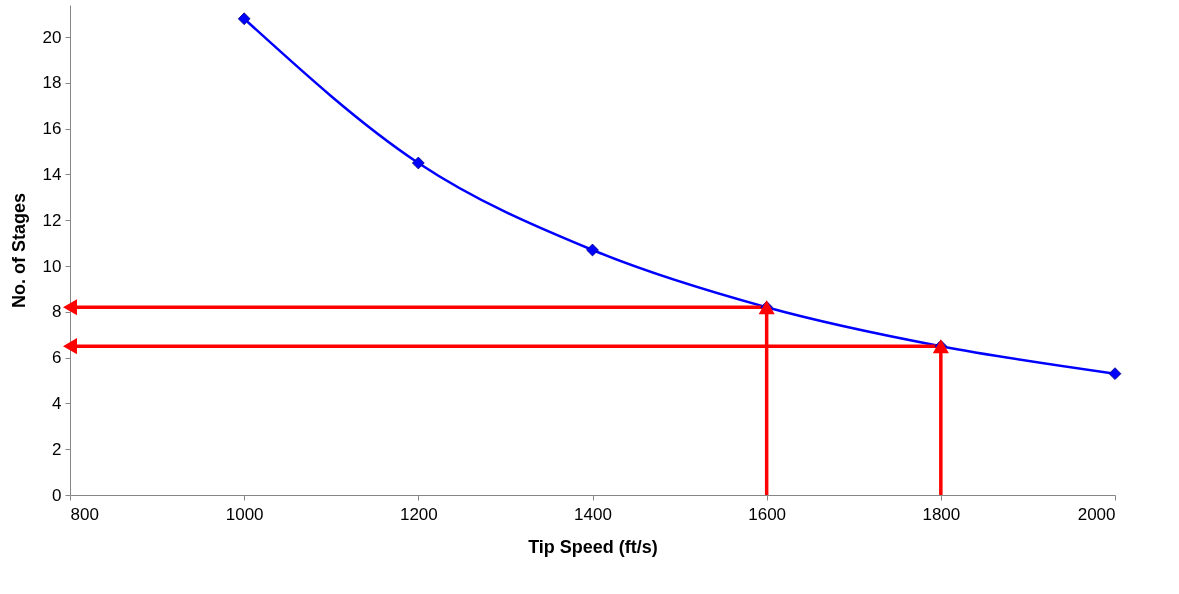 The width and height of the screenshot is (1179, 594). What do you see at coordinates (52, 174) in the screenshot?
I see `y-tick-label: 14` at bounding box center [52, 174].